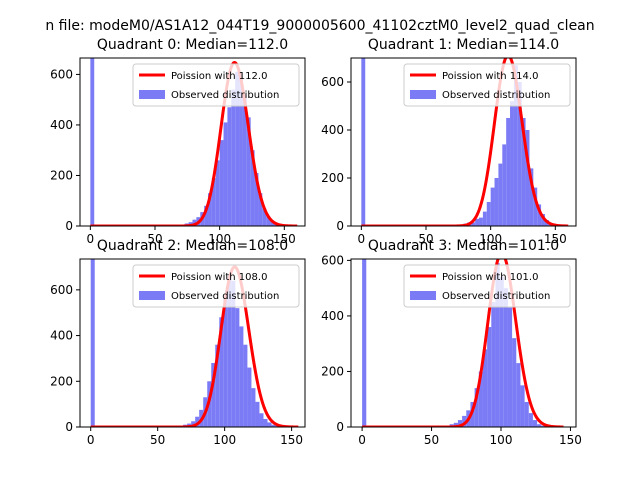 This screenshot has height=480, width=640. What do you see at coordinates (463, 45) in the screenshot?
I see `chart-title: Quadrant 1: Median=114.0` at bounding box center [463, 45].